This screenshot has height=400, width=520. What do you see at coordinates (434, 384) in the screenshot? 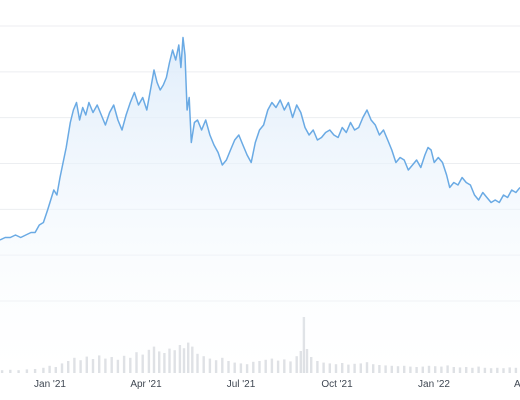
I see `x-tick-label: Jan '22` at bounding box center [434, 384].